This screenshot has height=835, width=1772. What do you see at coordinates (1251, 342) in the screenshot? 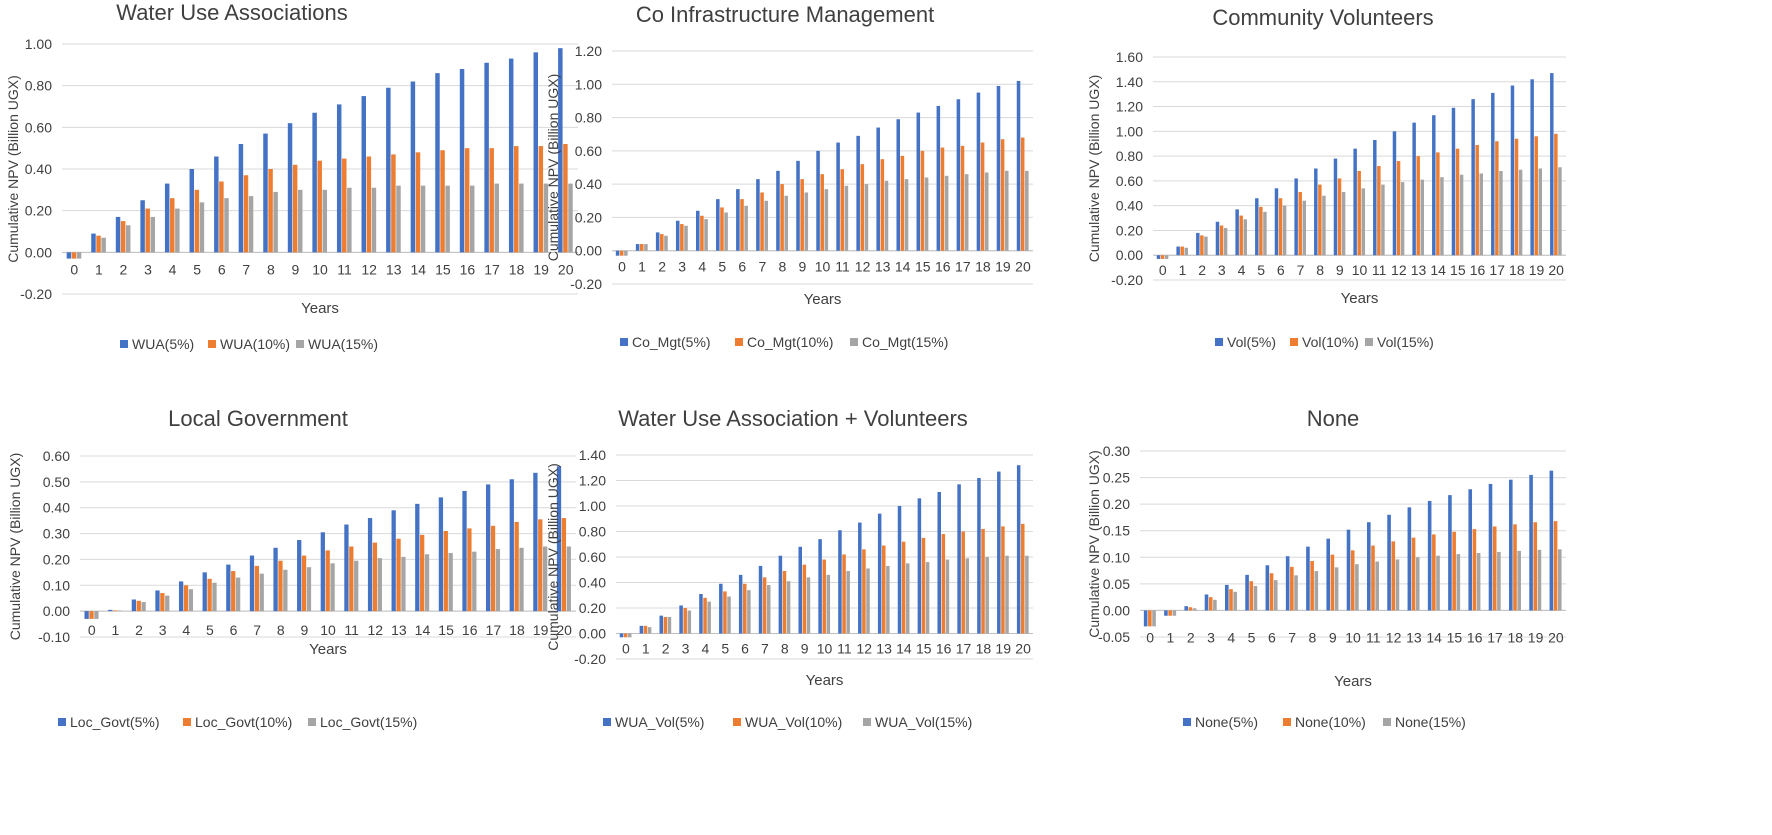
I see `legend-entry: Vol(5%)` at bounding box center [1251, 342].